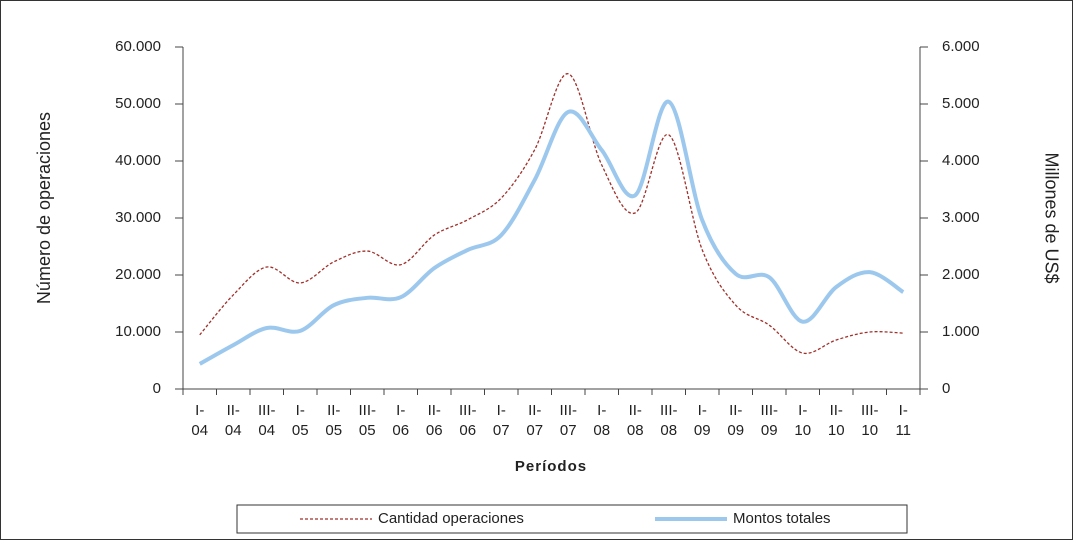 Image resolution: width=1073 pixels, height=540 pixels. What do you see at coordinates (669, 420) in the screenshot?
I see `x-tick-label: III-08` at bounding box center [669, 420].